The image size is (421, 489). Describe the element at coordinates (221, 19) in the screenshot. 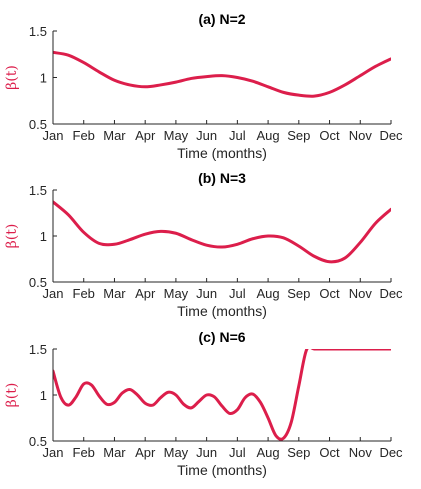

I see `chart-title: (a) N=2` at that location.